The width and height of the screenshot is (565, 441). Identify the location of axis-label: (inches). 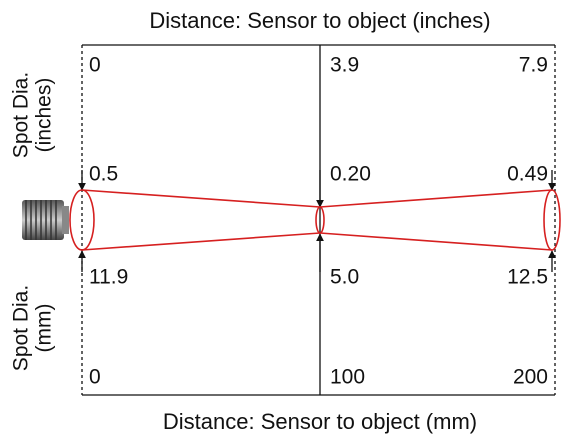
(44, 115).